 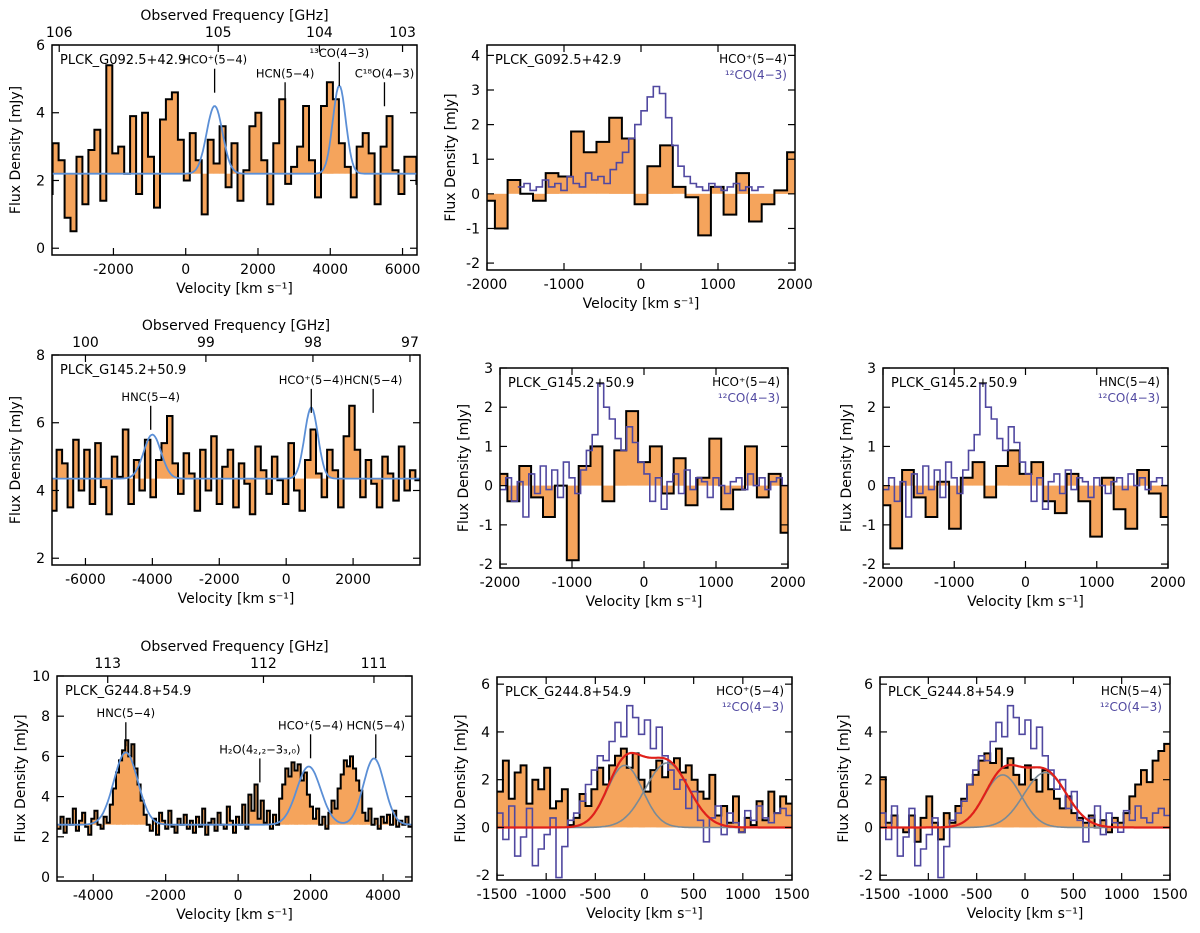 What do you see at coordinates (16, 460) in the screenshot?
I see `y-axis-title: Flux Density [mJy]` at bounding box center [16, 460].